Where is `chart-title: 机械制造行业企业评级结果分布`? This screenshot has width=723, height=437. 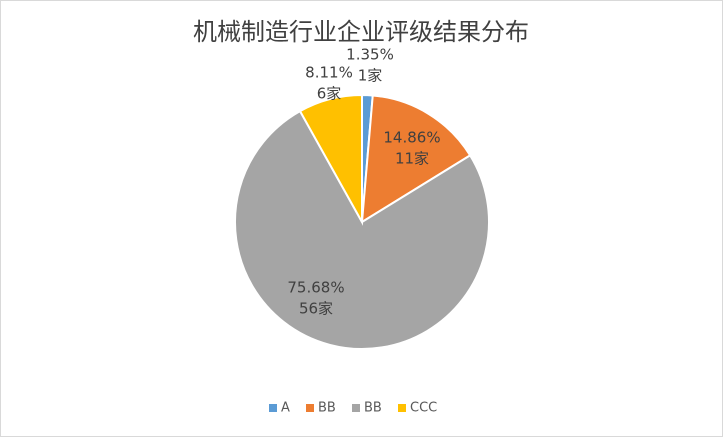
chart-title: 机械制造行业企业评级结果分布 is located at coordinates (361, 32).